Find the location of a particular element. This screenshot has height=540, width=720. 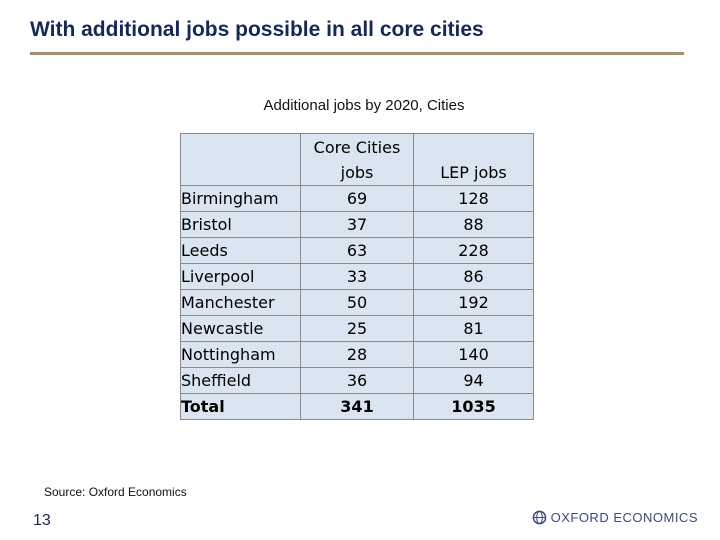

lep-jobs-value: 228 is located at coordinates (473, 250).